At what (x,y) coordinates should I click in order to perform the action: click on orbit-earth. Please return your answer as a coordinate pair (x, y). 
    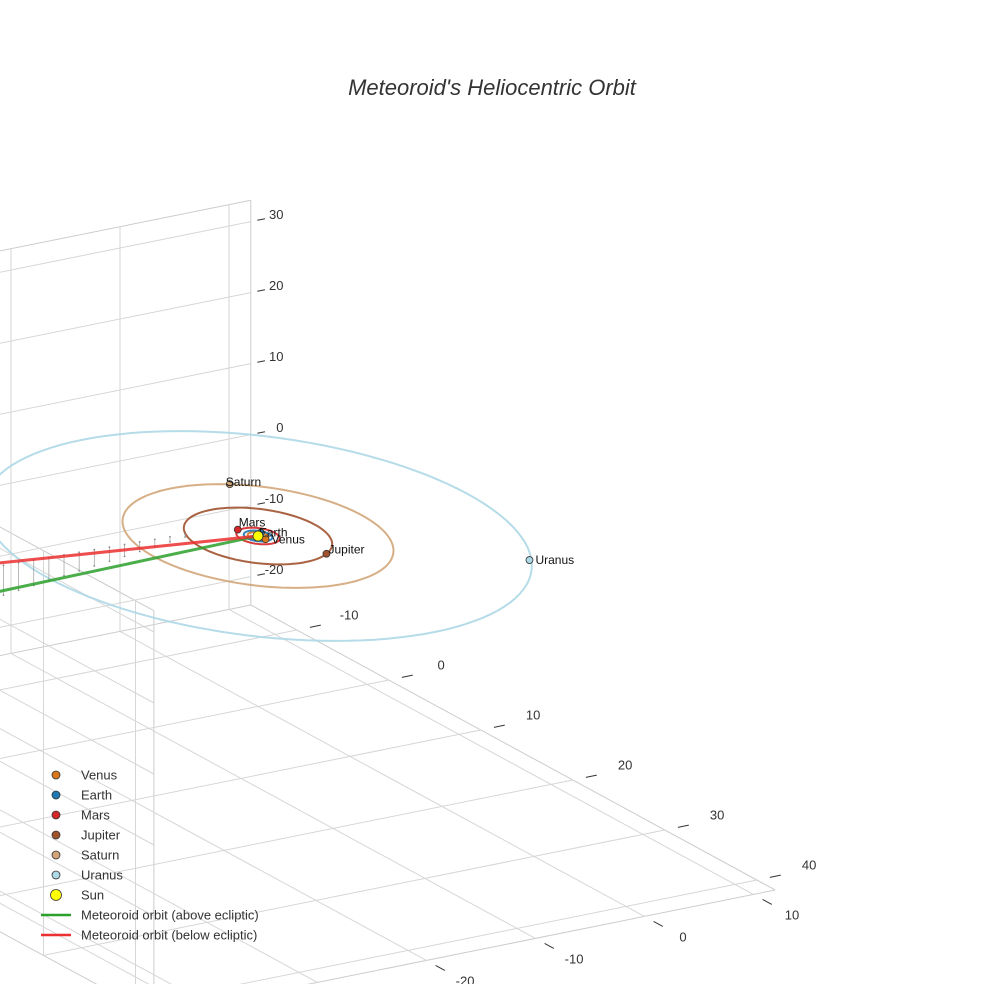
    Looking at the image, I should click on (258, 536).